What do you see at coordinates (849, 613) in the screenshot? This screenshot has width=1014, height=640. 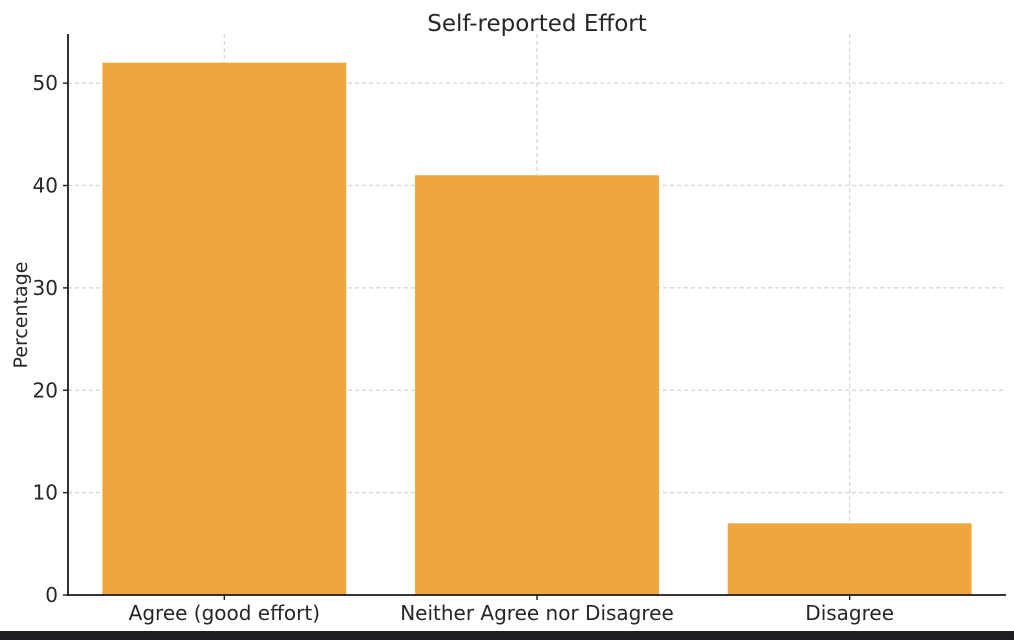 I see `x-tick-label: Disagree` at bounding box center [849, 613].